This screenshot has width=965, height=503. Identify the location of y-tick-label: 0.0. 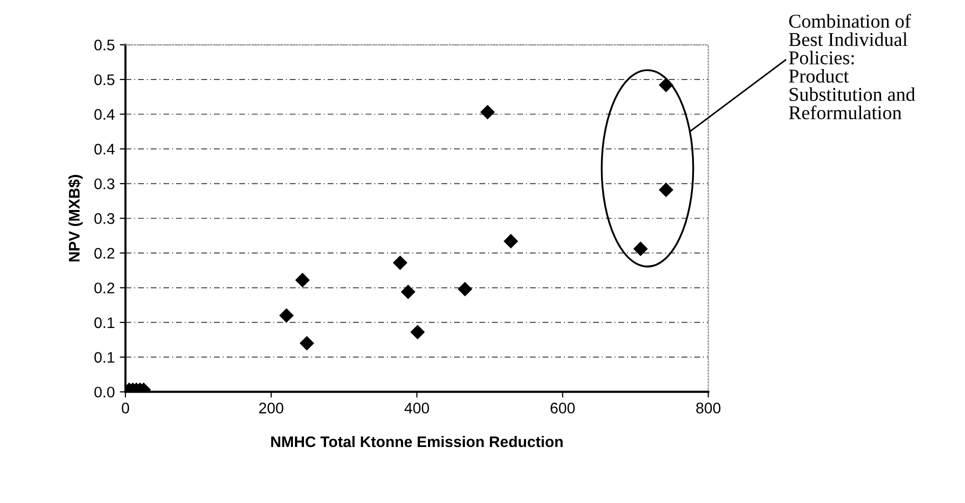
(104, 392).